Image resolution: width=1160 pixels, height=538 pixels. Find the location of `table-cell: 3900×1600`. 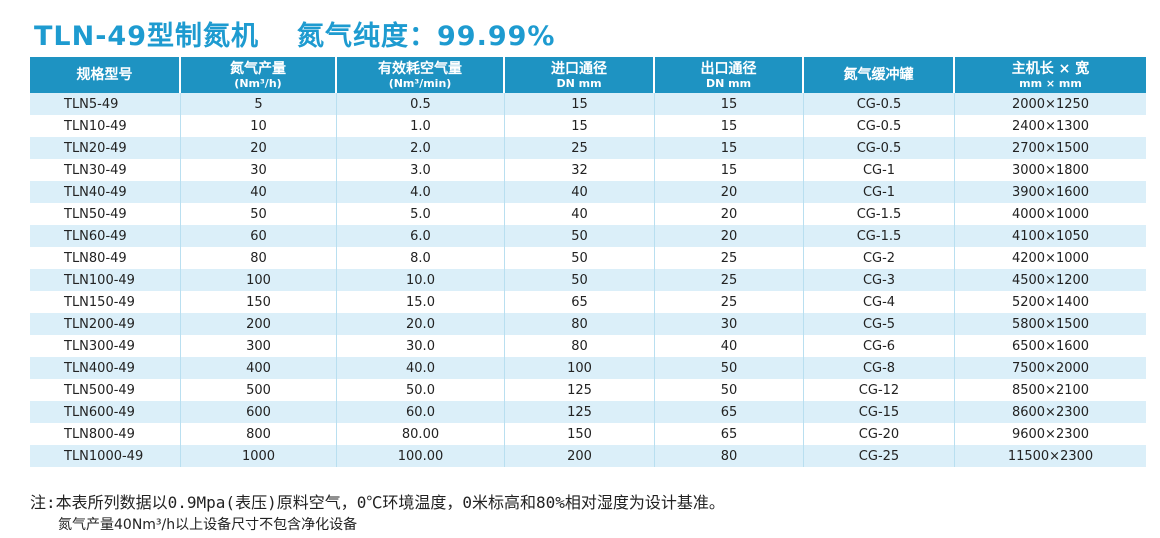

table-cell: 3900×1600 is located at coordinates (1050, 192).